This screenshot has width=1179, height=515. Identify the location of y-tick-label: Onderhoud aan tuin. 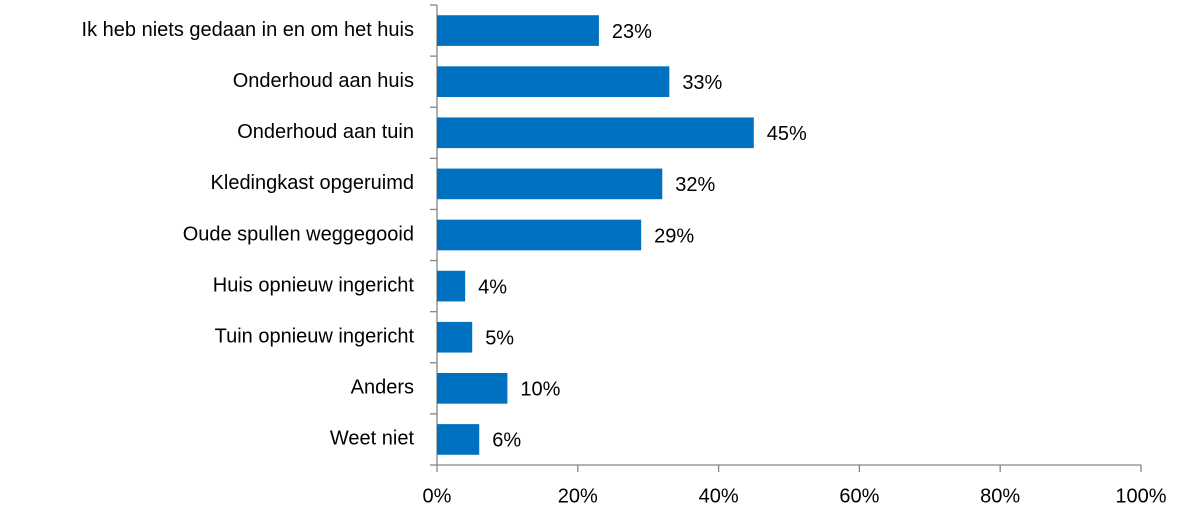
(325, 132).